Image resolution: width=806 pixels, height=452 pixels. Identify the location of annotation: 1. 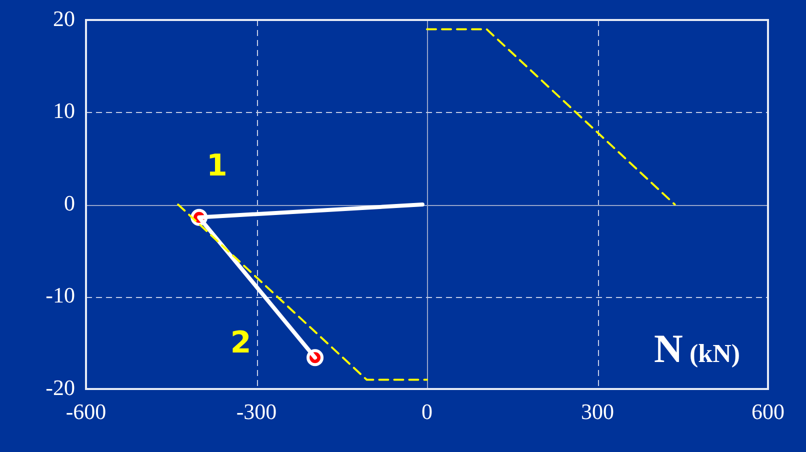
(217, 166).